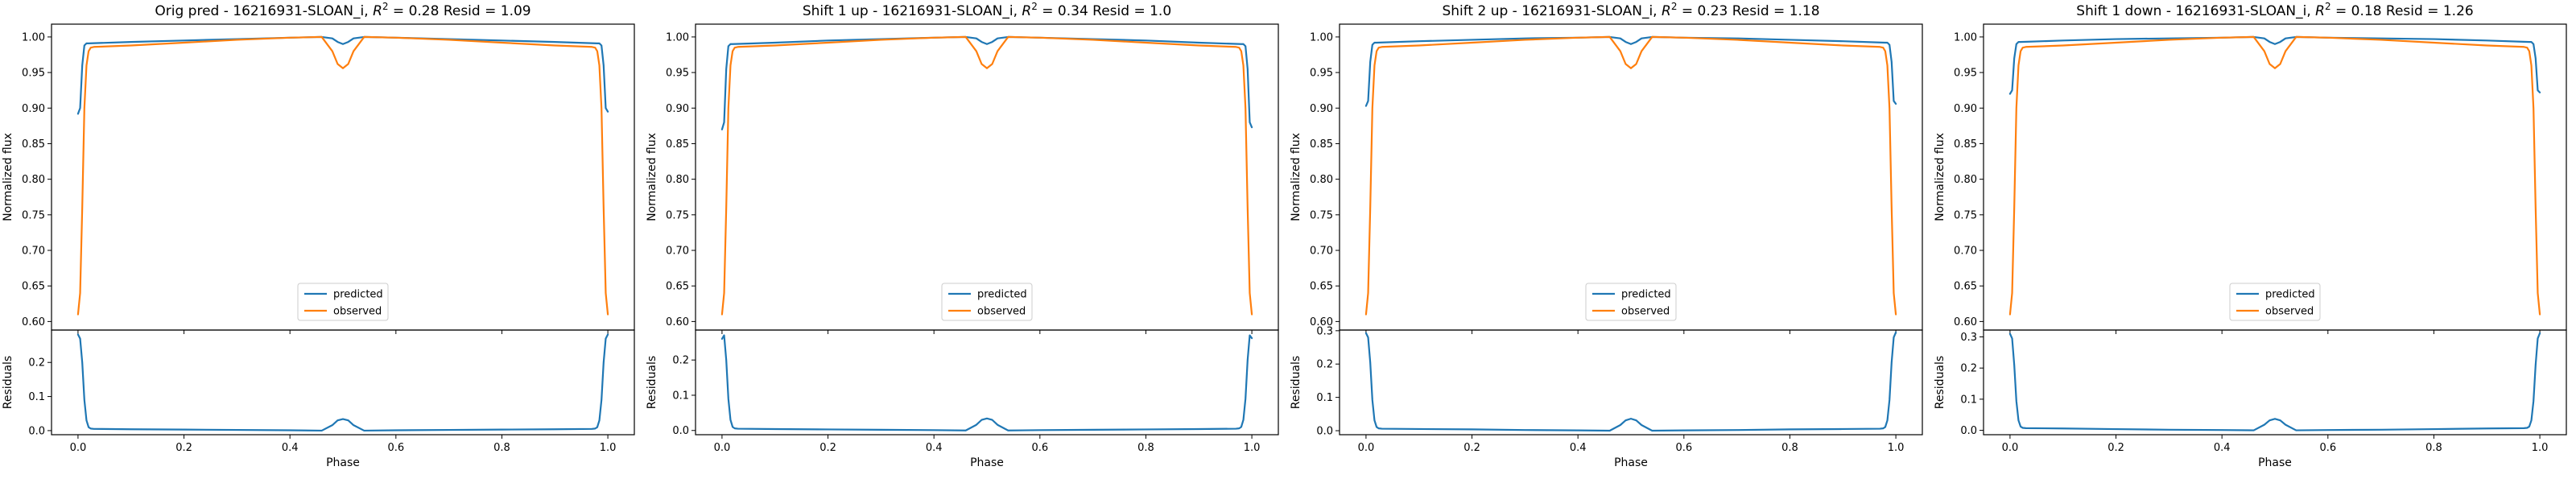 The height and width of the screenshot is (483, 2576). What do you see at coordinates (1321, 252) in the screenshot?
I see `panel-3-top-ytick-label: 0.70` at bounding box center [1321, 252].